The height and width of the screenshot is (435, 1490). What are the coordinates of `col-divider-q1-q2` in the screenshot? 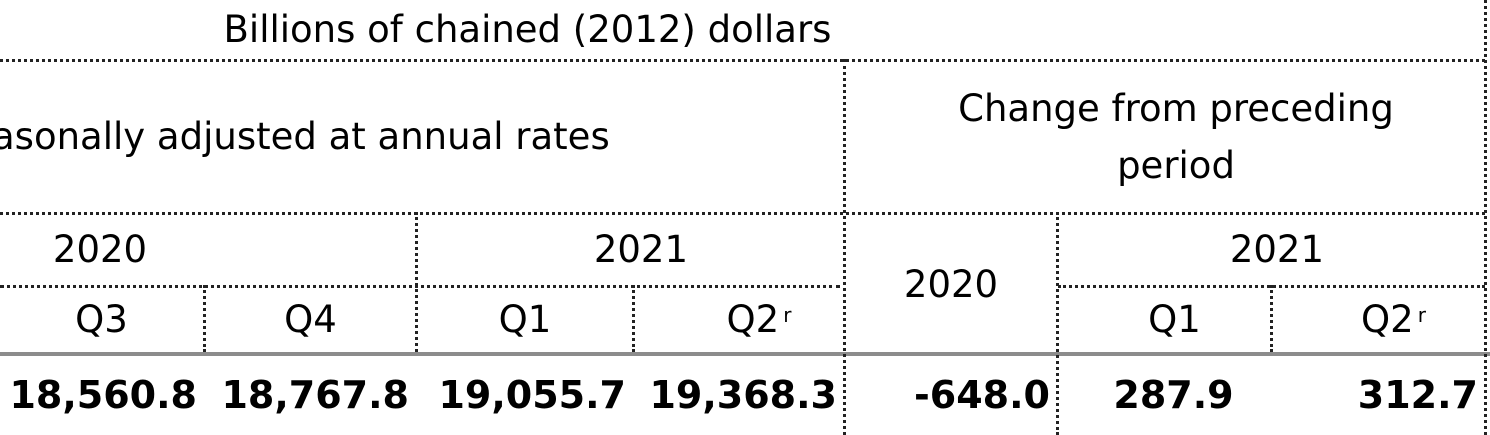 It's located at (633, 318).